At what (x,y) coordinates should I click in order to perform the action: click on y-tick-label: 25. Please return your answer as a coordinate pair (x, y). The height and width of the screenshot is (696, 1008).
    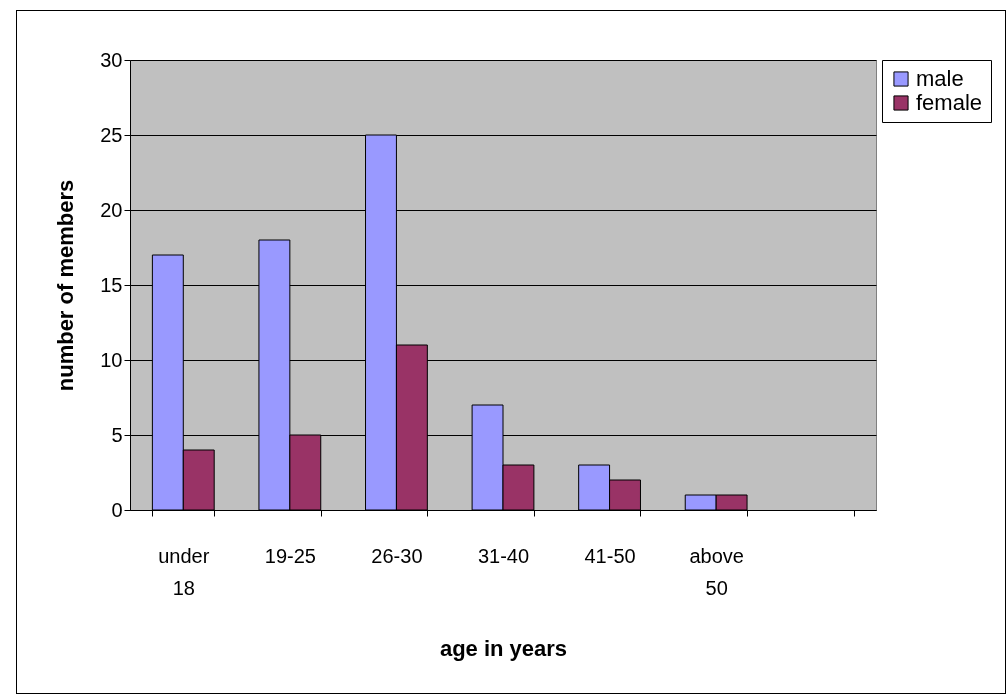
    Looking at the image, I should click on (111, 134).